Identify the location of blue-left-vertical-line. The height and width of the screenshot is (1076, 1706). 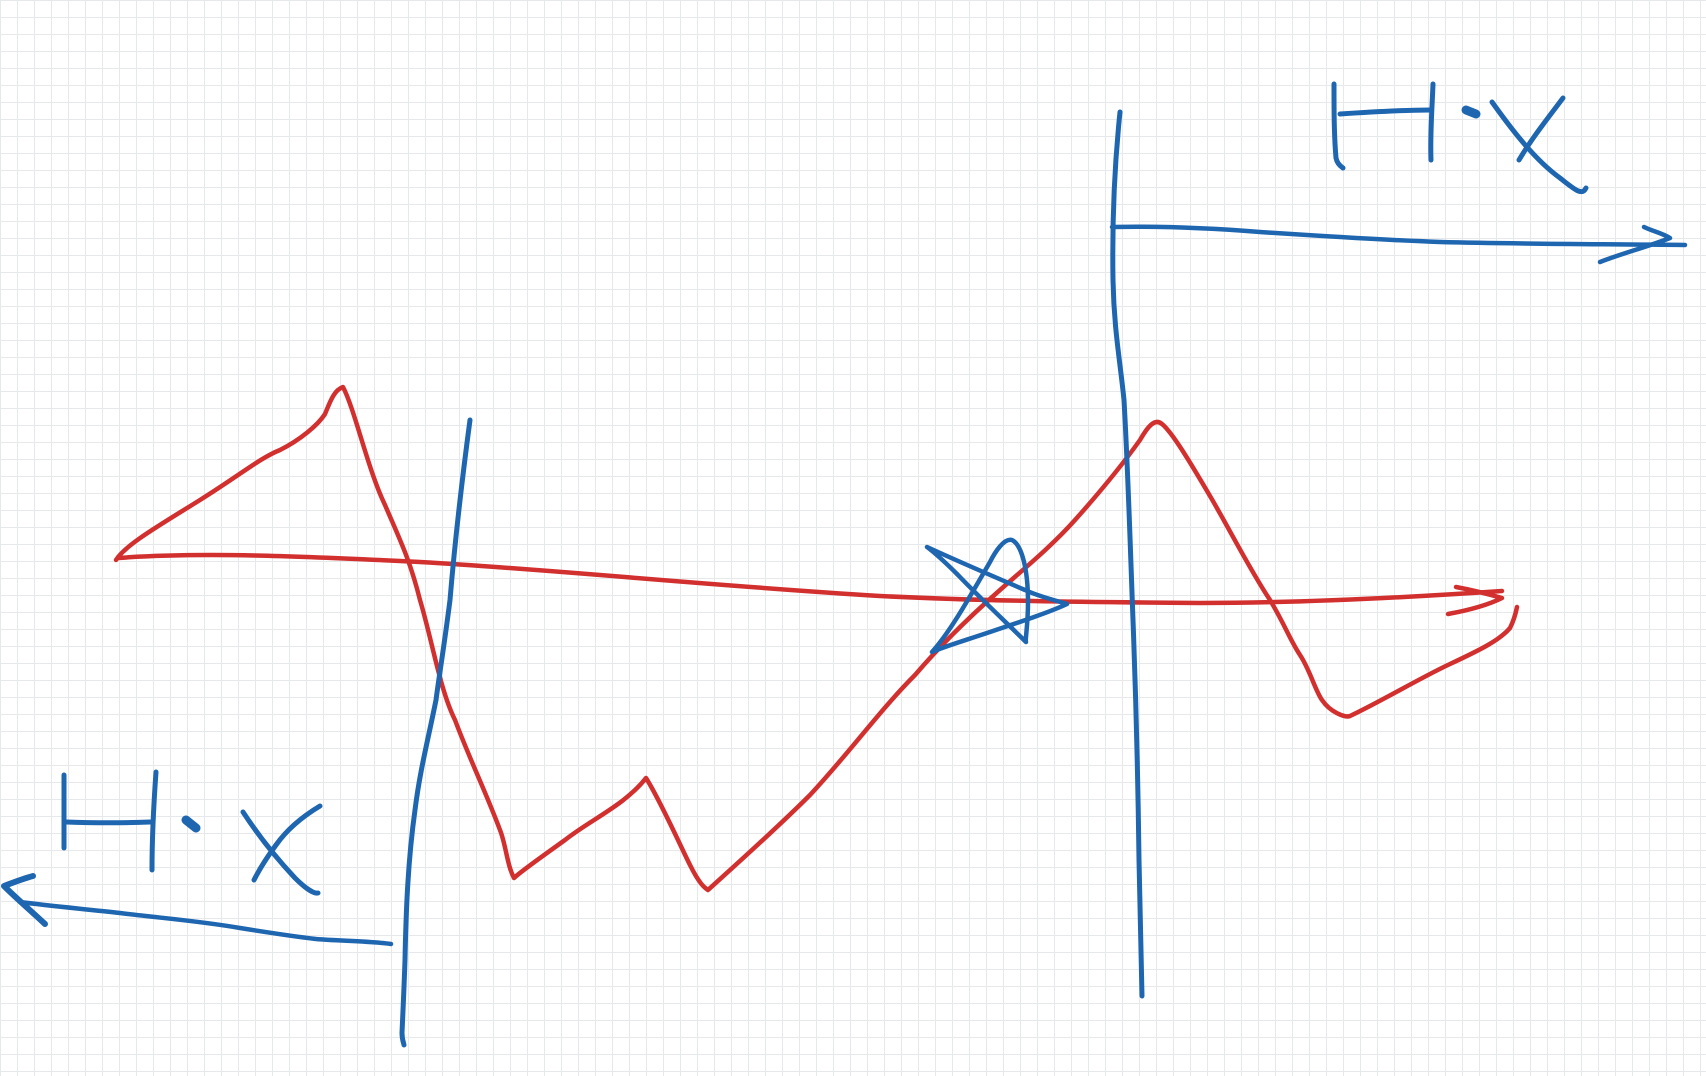
(436, 732).